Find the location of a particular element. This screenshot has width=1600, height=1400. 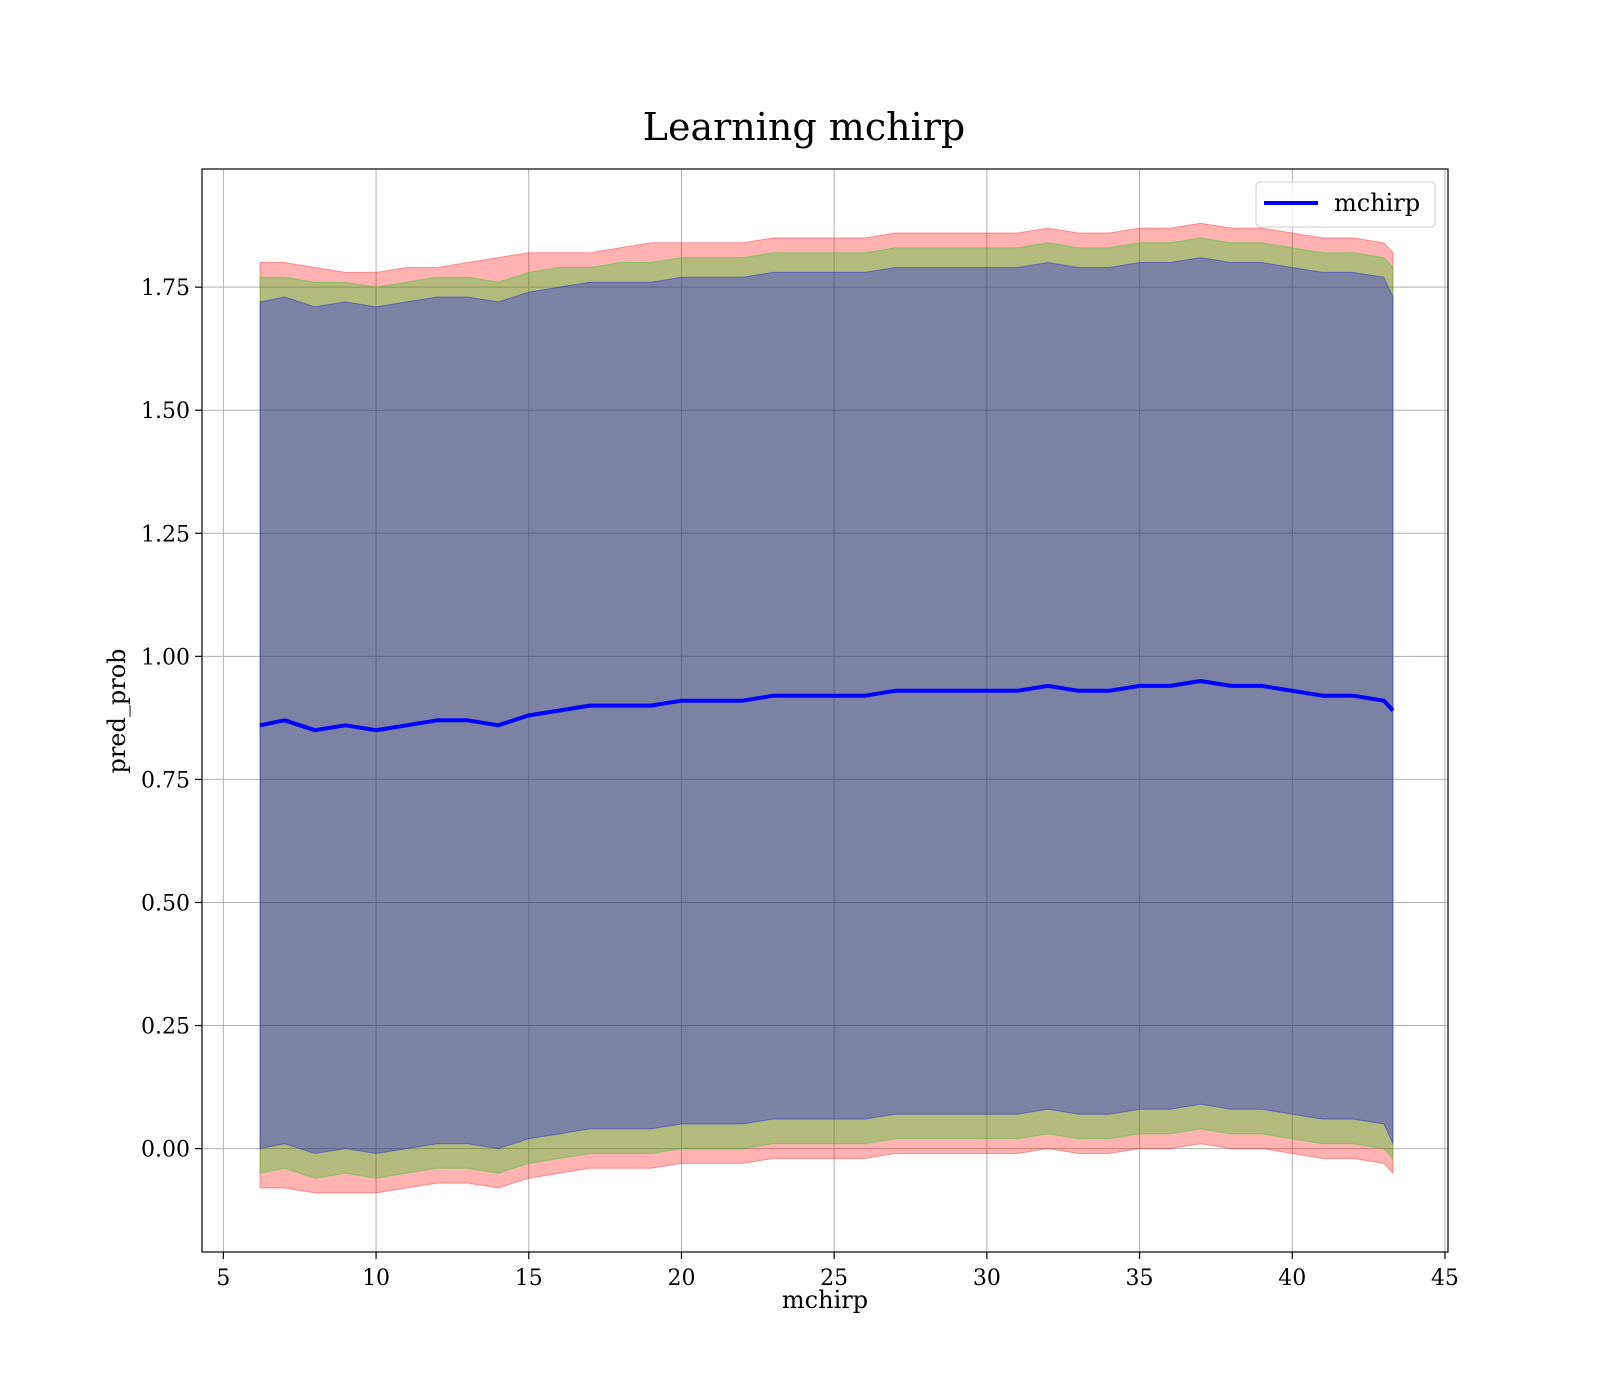

y-tick-label: 1.50 is located at coordinates (165, 411).